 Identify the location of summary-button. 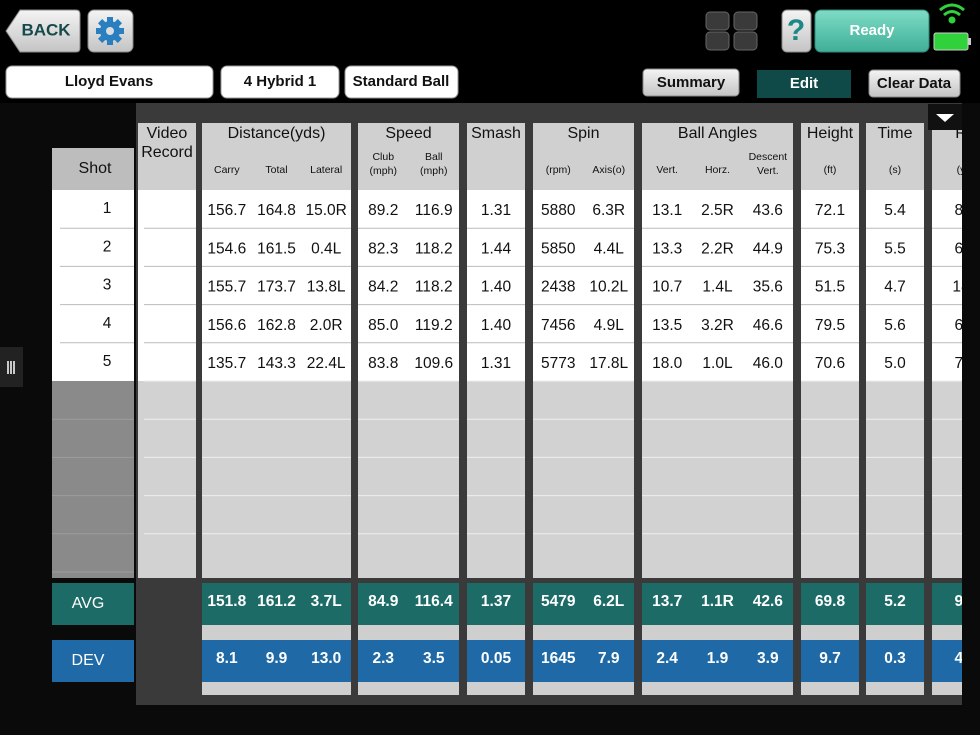
(691, 82).